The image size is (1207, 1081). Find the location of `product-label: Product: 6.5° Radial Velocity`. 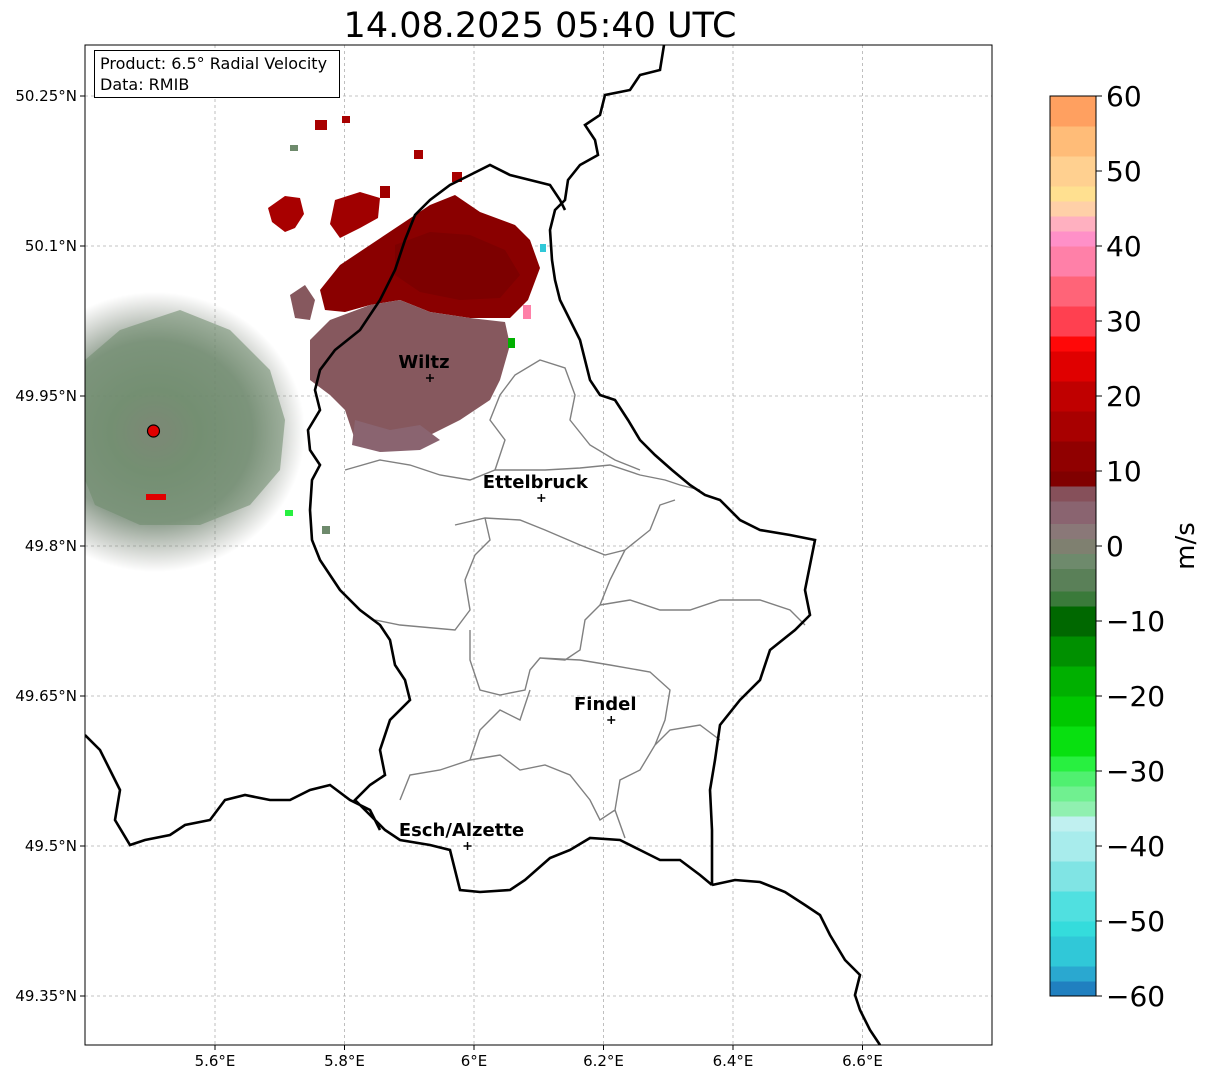

product-label: Product: 6.5° Radial Velocity is located at coordinates (214, 63).